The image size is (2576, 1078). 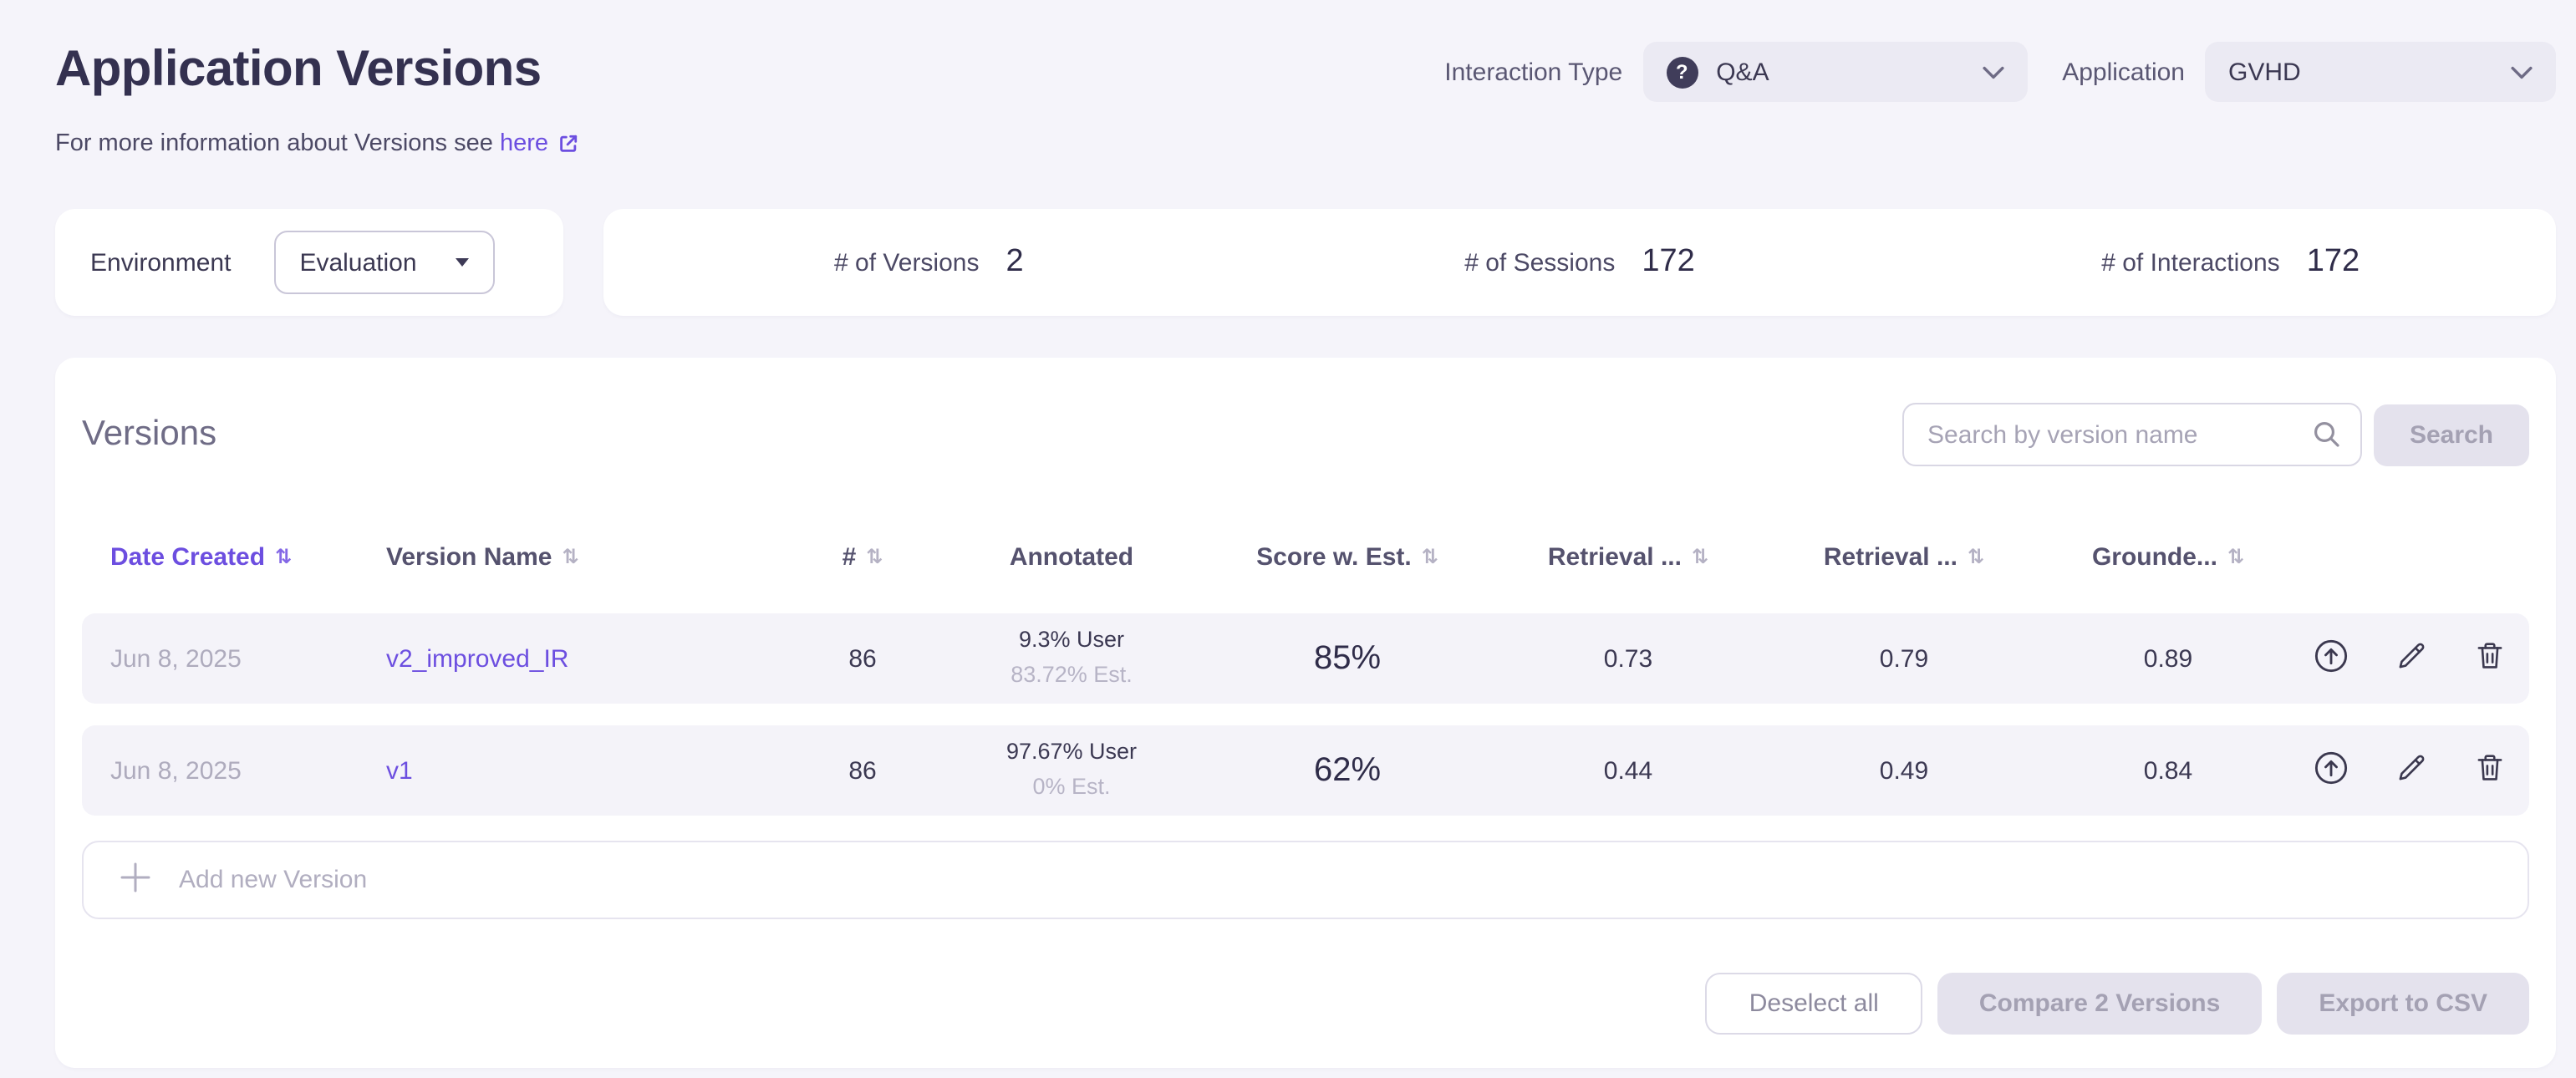 What do you see at coordinates (1347, 556) in the screenshot?
I see `column-header-score: Score w. Est. ⇅` at bounding box center [1347, 556].